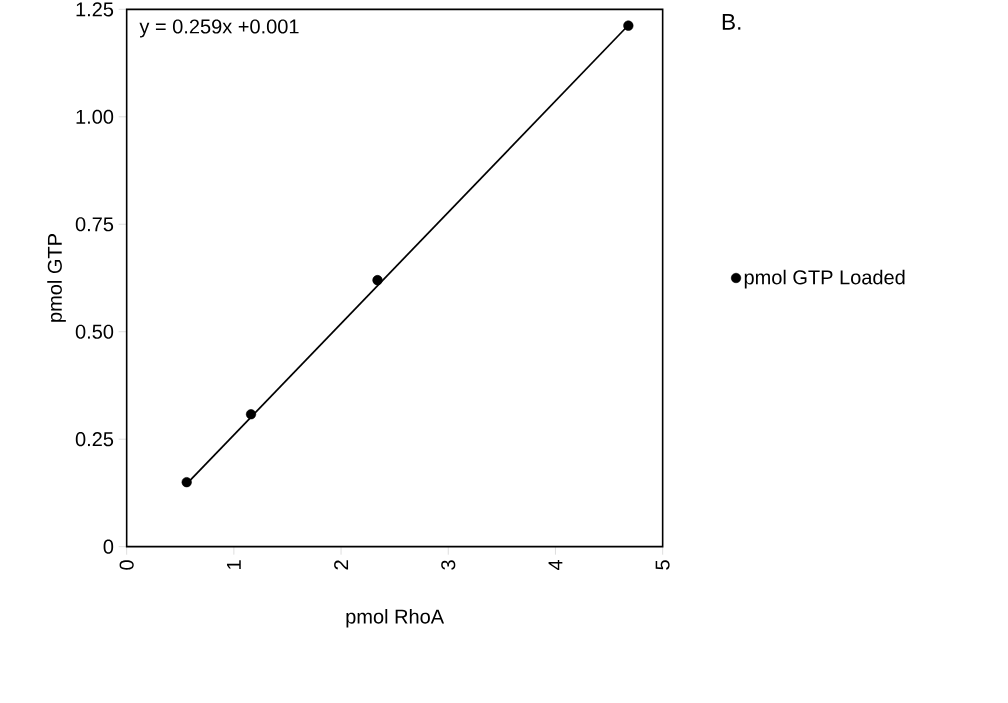 The height and width of the screenshot is (703, 1008). Describe the element at coordinates (94, 224) in the screenshot. I see `y-tick-label: 0.75` at that location.